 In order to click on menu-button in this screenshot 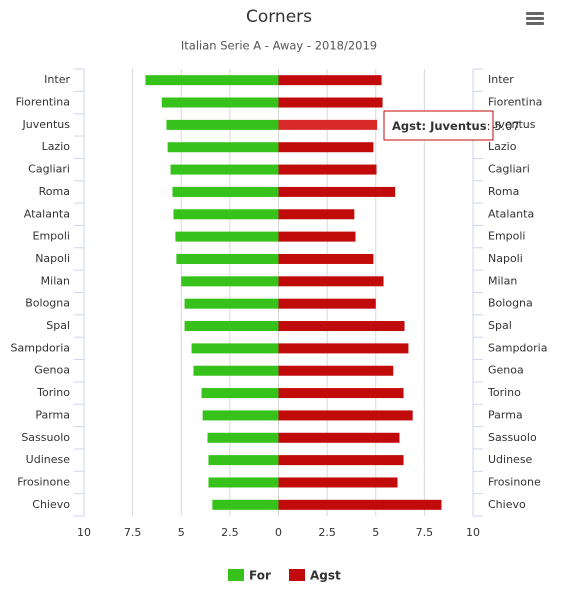, I will do `click(535, 18)`.